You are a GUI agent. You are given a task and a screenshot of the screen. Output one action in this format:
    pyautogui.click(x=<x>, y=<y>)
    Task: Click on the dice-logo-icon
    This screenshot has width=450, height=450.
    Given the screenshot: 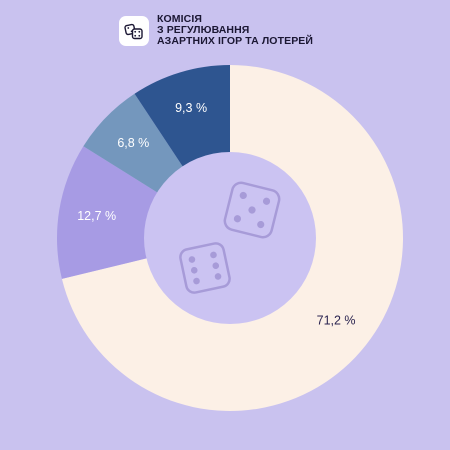 What is the action you would take?
    pyautogui.click(x=134, y=30)
    